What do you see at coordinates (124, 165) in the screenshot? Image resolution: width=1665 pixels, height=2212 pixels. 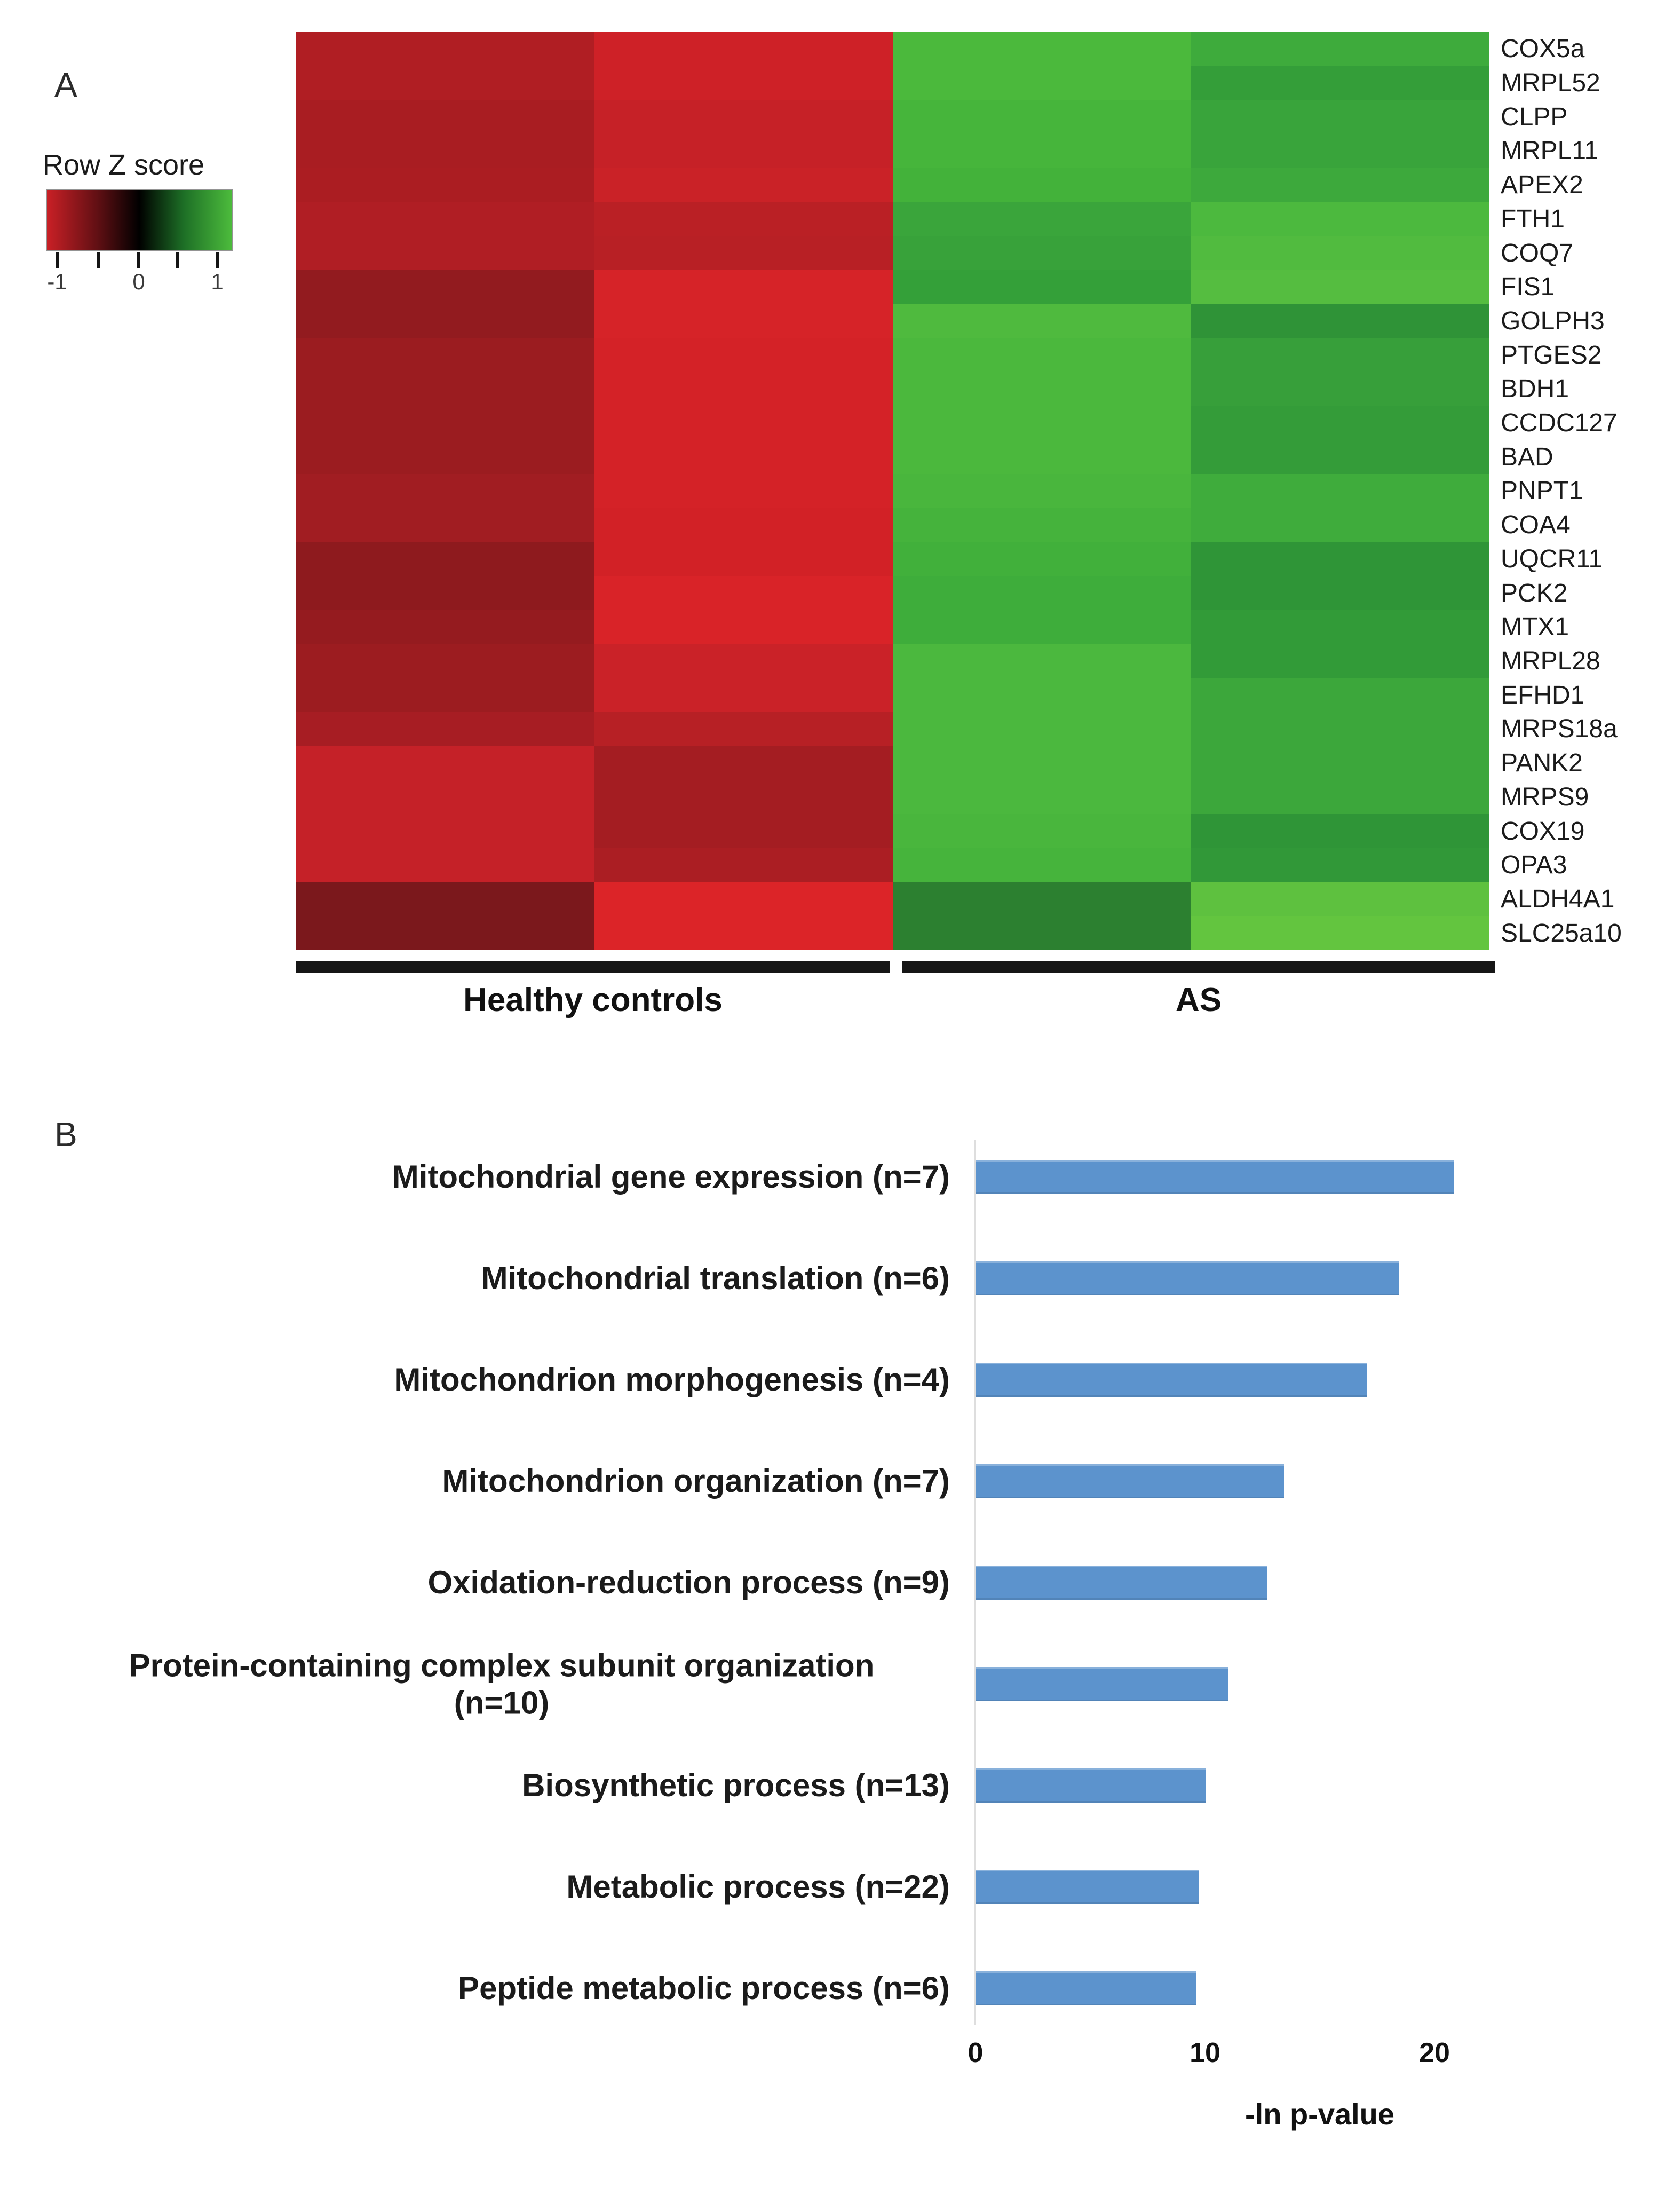 I see `colorbar-legend-title: Row Z score` at bounding box center [124, 165].